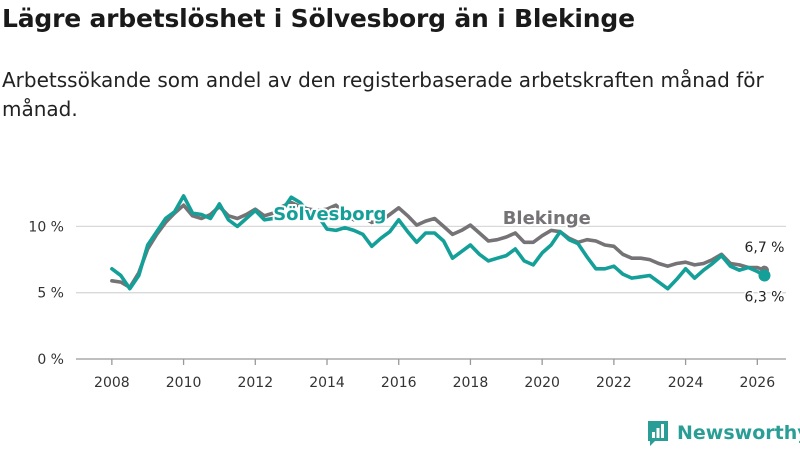 The height and width of the screenshot is (450, 800). What do you see at coordinates (184, 383) in the screenshot?
I see `x-tick-label: 2010` at bounding box center [184, 383].